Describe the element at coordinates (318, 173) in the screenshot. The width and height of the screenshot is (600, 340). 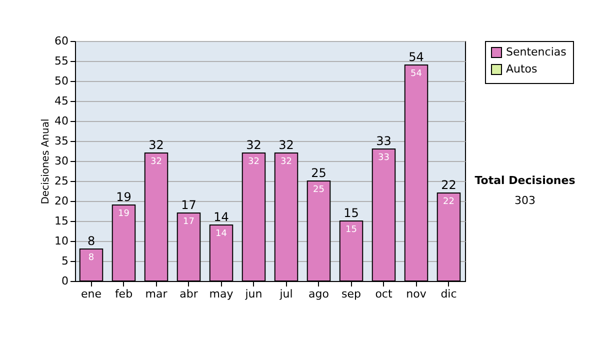
I see `total-label: 25` at that location.